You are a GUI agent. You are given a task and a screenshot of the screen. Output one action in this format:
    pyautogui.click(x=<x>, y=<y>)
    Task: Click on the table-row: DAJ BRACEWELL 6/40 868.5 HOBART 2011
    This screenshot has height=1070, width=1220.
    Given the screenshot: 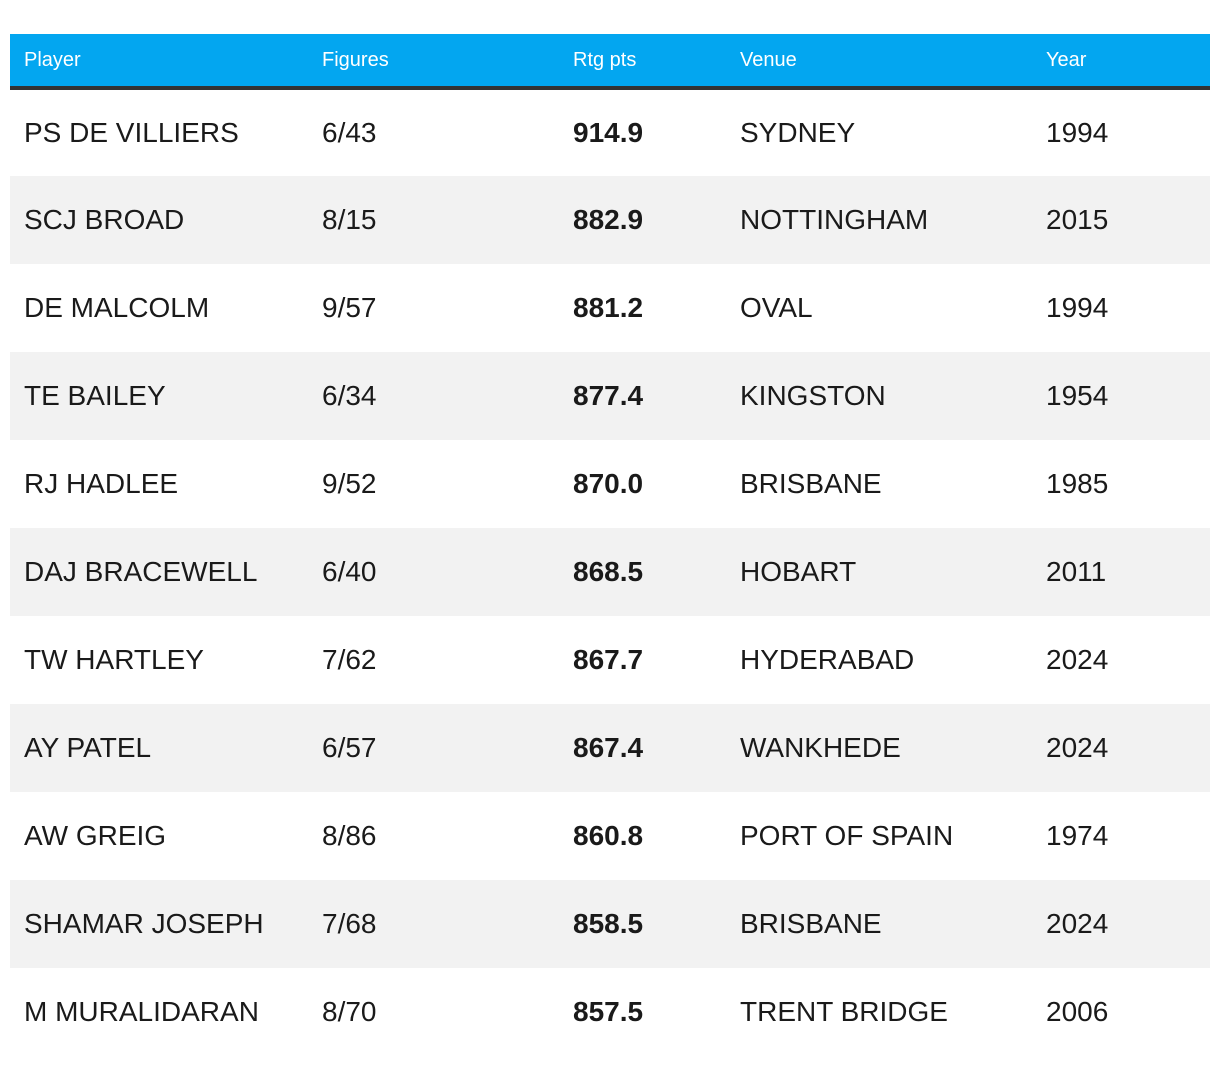 What is the action you would take?
    pyautogui.click(x=610, y=572)
    